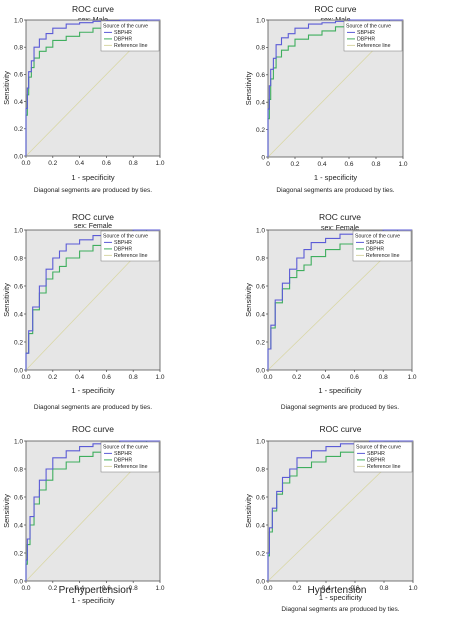 The width and height of the screenshot is (474, 625). What do you see at coordinates (95, 590) in the screenshot?
I see `caption-prehypertension: Prehypertension` at bounding box center [95, 590].